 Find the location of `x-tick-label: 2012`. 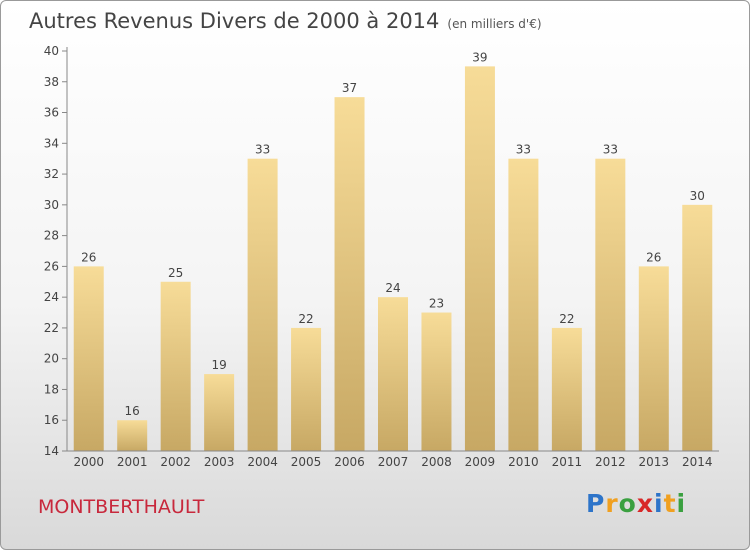

x-tick-label: 2012 is located at coordinates (610, 462).